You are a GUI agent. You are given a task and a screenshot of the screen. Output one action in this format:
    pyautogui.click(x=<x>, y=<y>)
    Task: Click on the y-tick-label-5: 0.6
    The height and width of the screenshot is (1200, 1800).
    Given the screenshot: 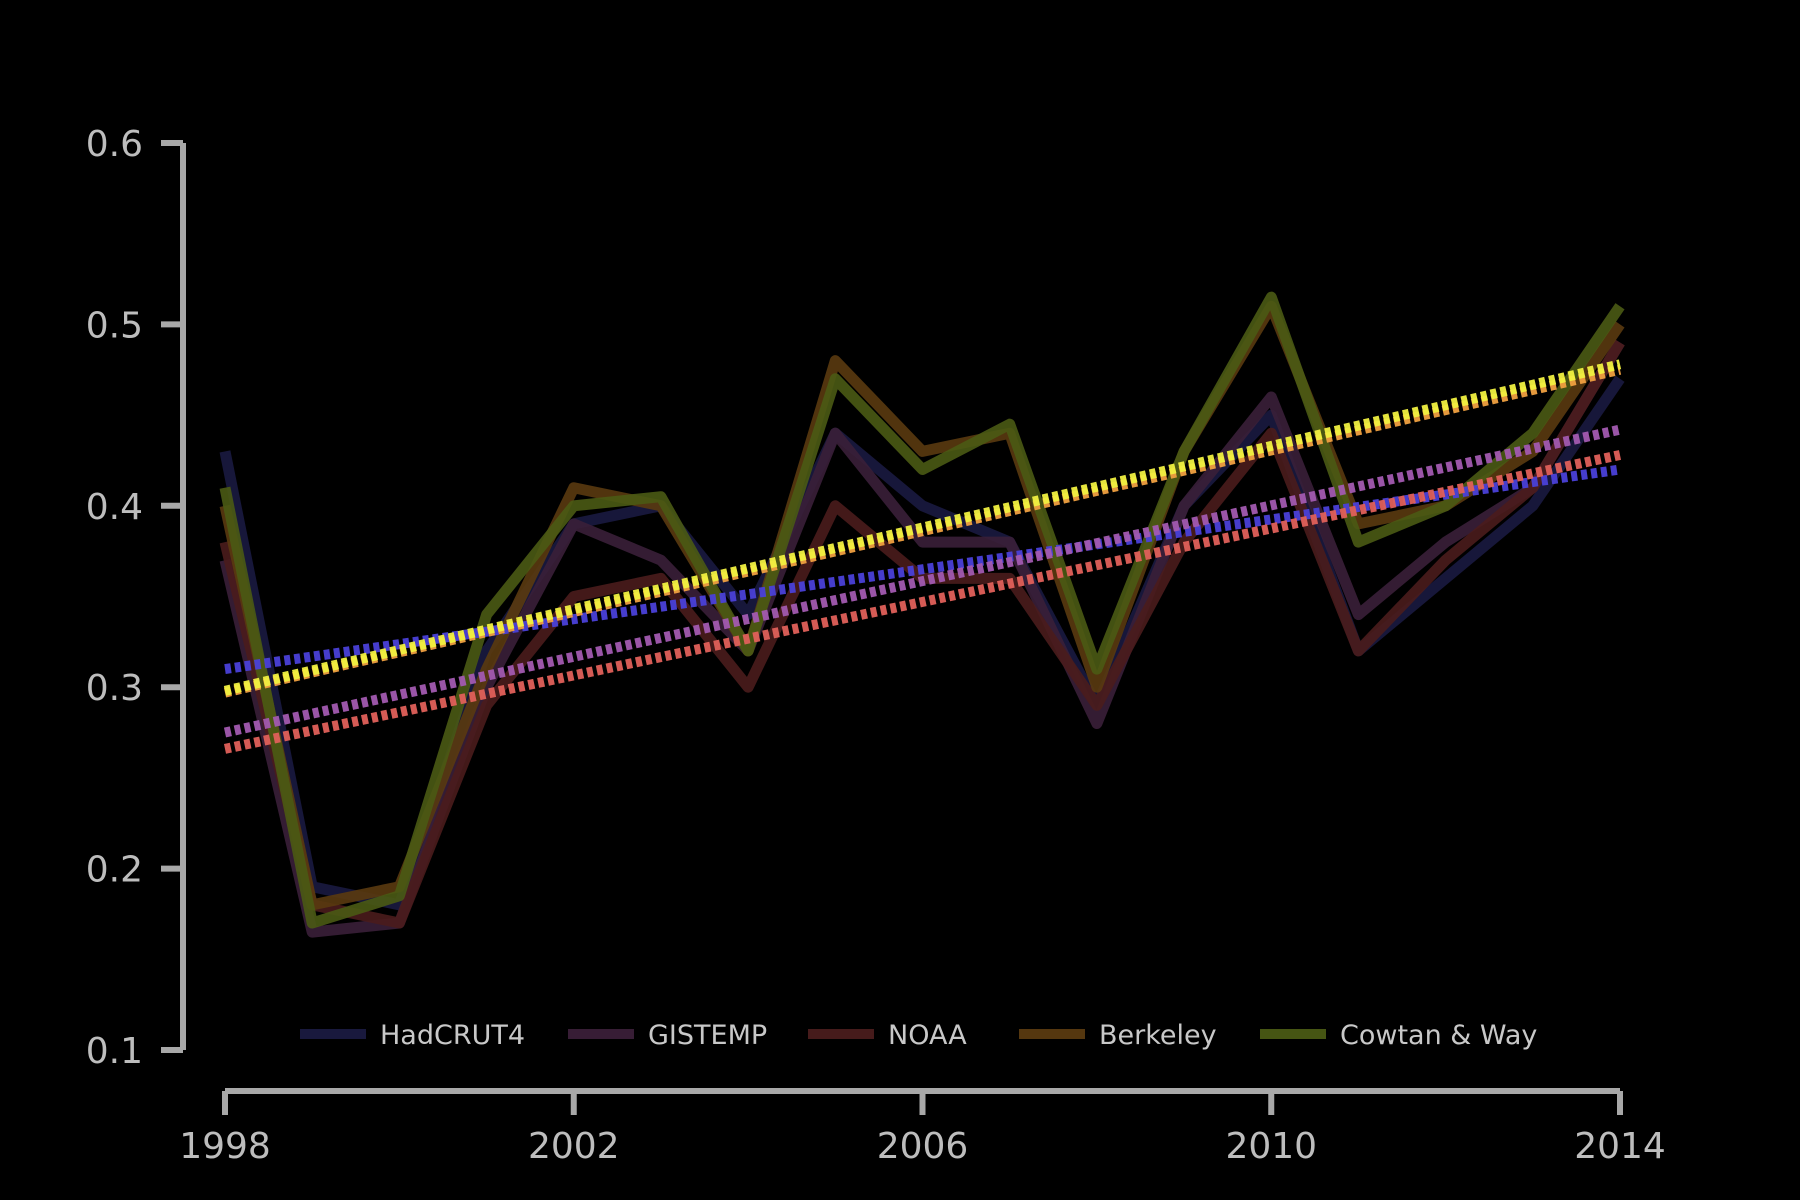 What is the action you would take?
    pyautogui.click(x=114, y=144)
    